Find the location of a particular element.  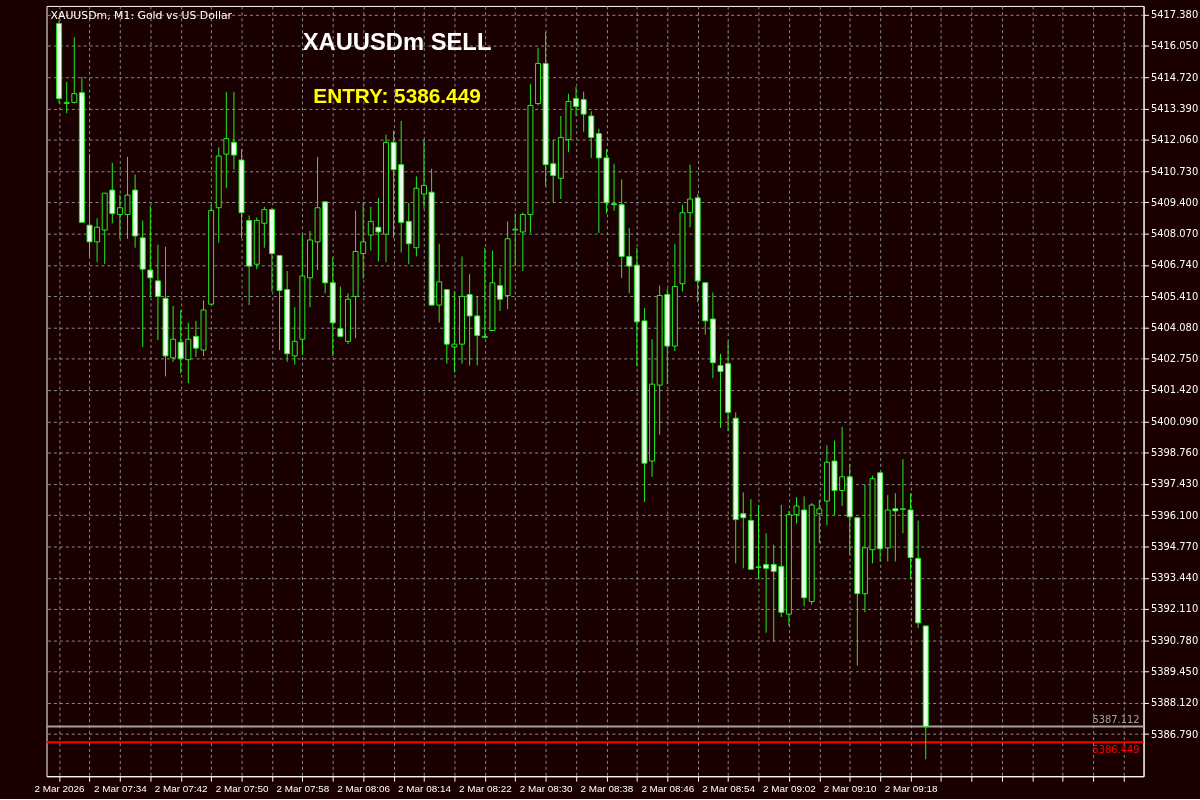

x-tick-label: 2 Mar 08:54 is located at coordinates (729, 788).